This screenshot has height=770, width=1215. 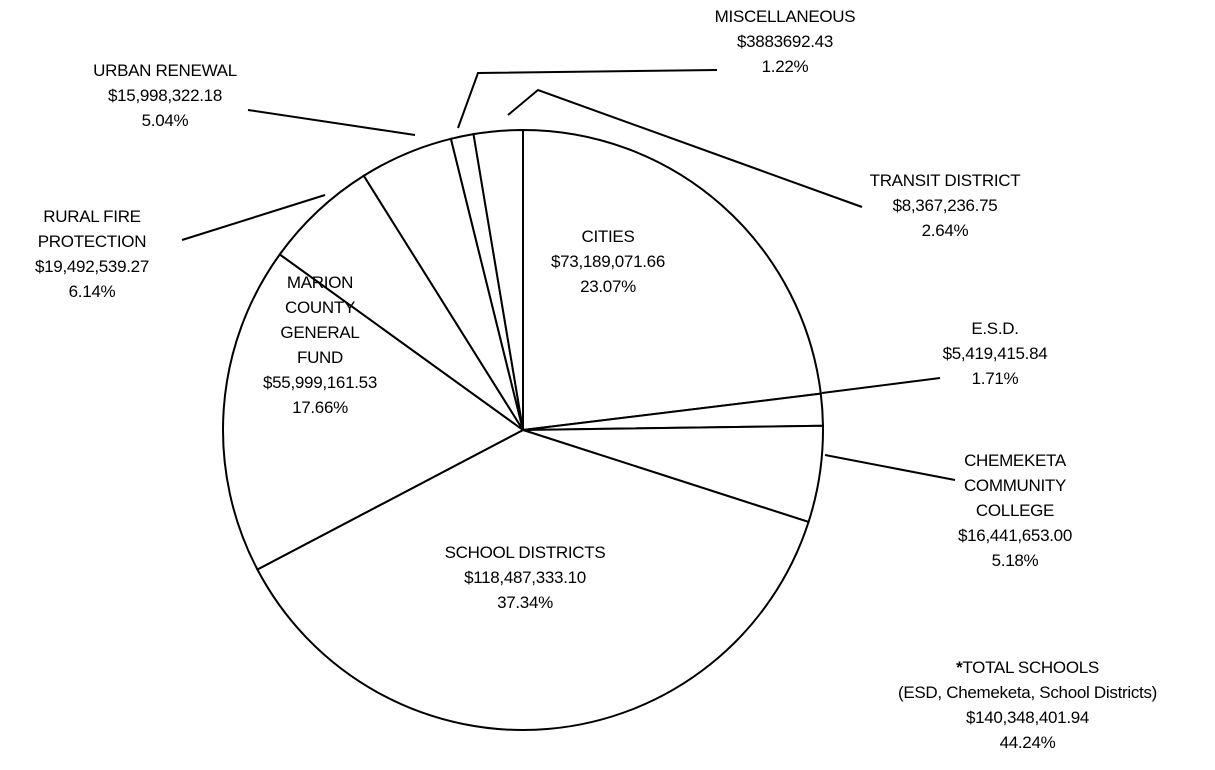 I want to click on slice-label: MISCELLANEOUS $3883692.43 1.22%, so click(x=785, y=41).